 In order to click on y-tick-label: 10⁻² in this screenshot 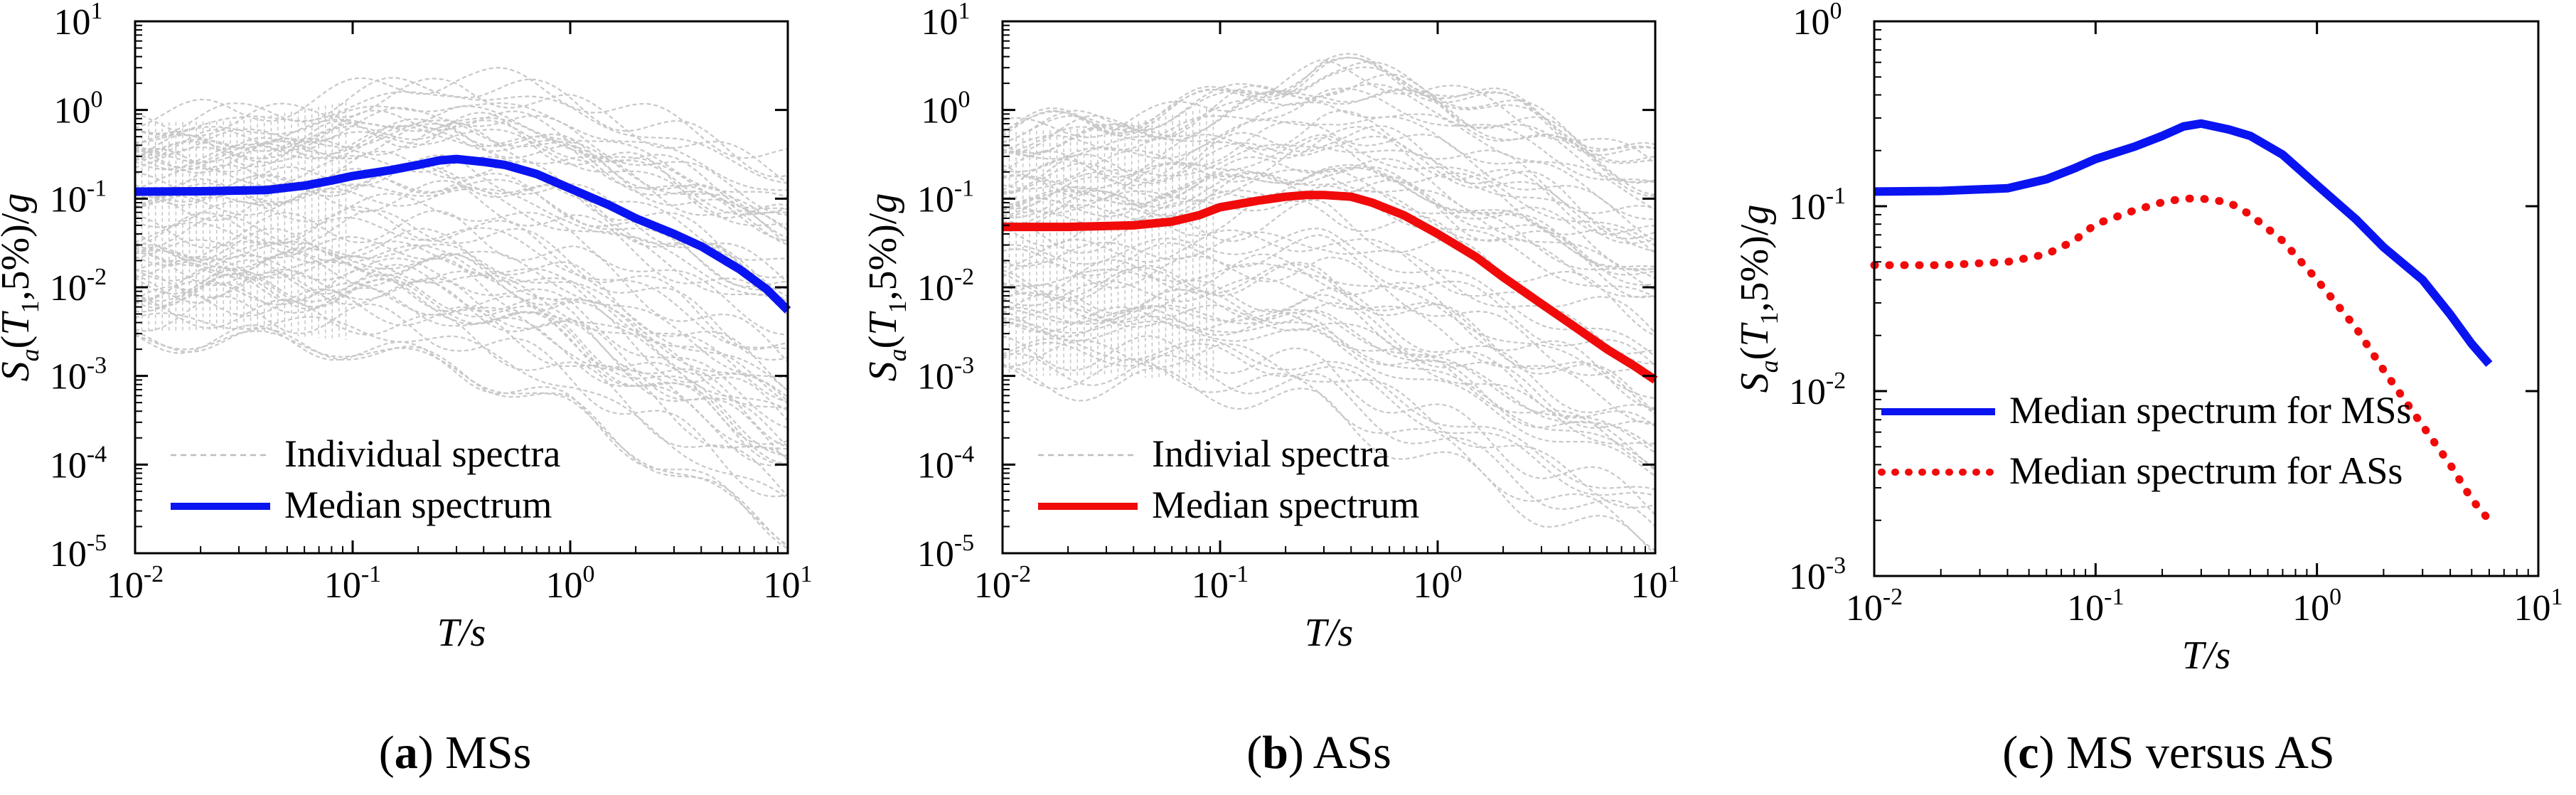, I will do `click(78, 286)`.